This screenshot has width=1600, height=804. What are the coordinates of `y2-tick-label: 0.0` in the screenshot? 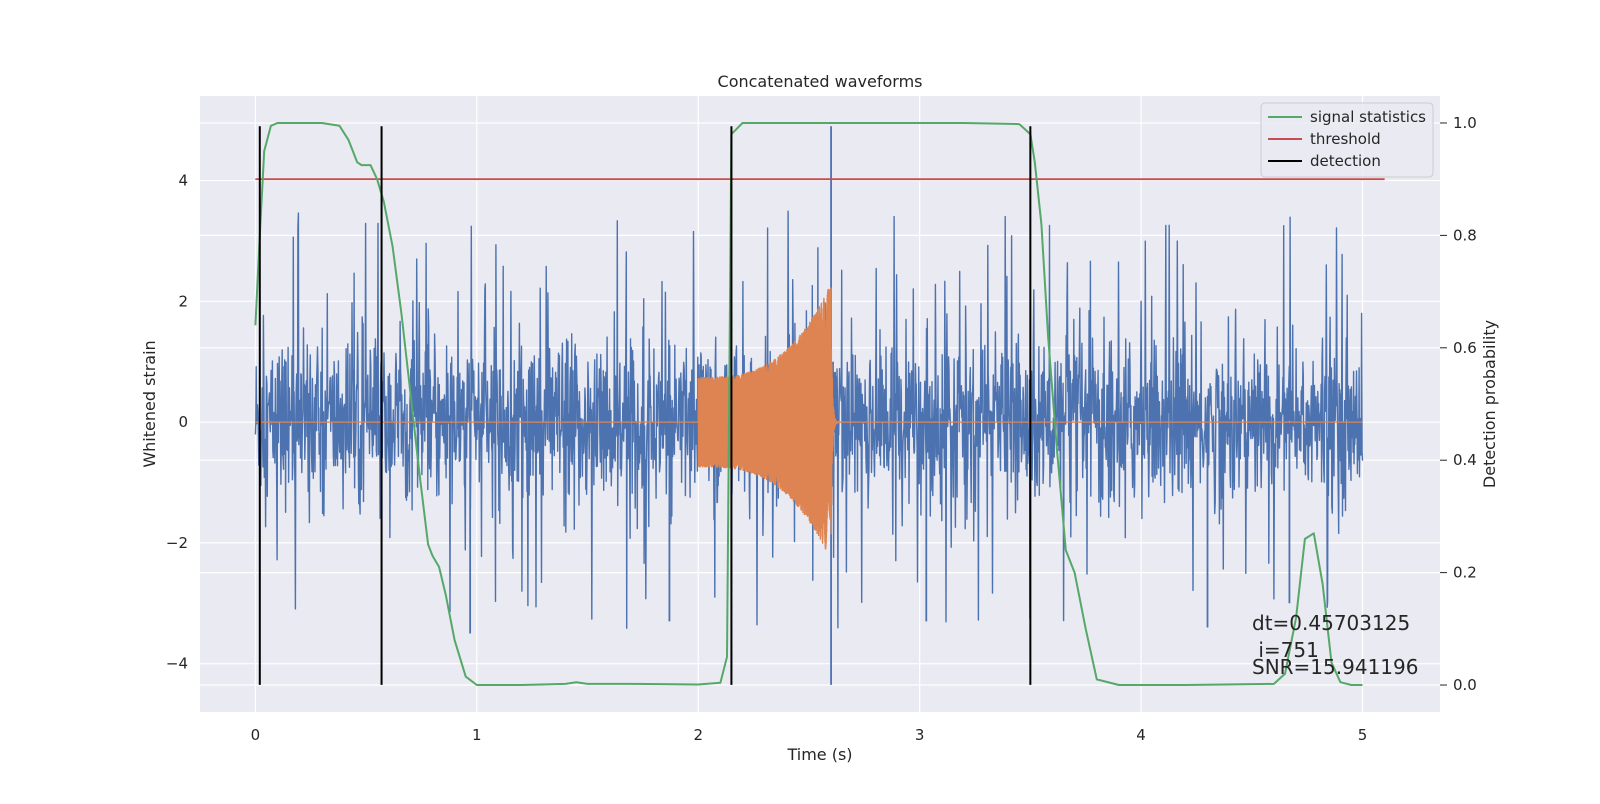 It's located at (1465, 685).